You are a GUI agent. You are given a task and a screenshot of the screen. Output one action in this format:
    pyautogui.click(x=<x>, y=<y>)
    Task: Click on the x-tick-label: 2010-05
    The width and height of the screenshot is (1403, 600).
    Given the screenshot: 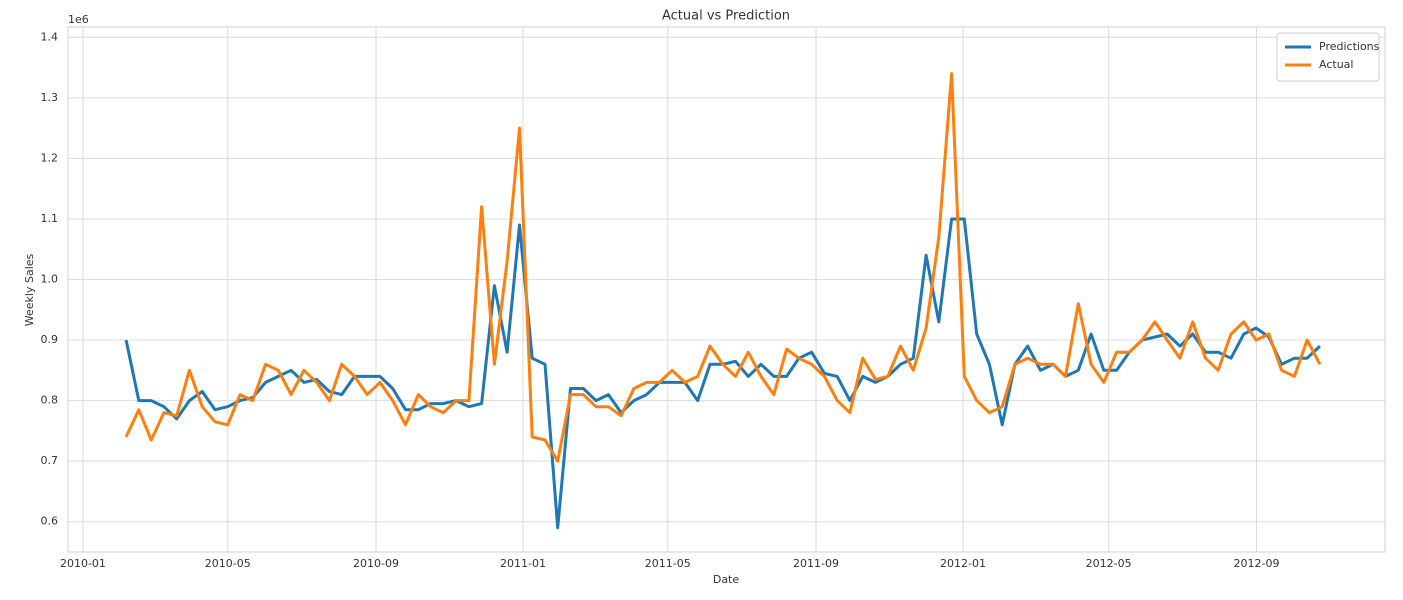 What is the action you would take?
    pyautogui.click(x=228, y=563)
    